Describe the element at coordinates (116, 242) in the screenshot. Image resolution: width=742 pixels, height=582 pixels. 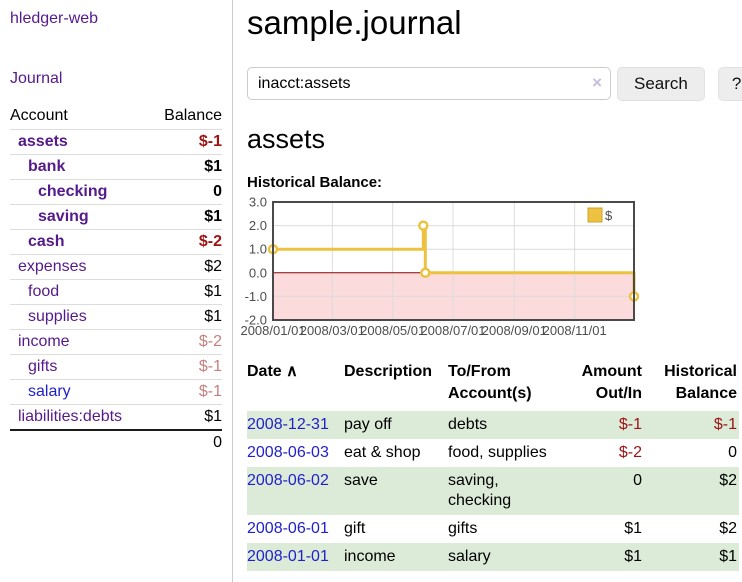
I see `account-row: cash $-2` at that location.